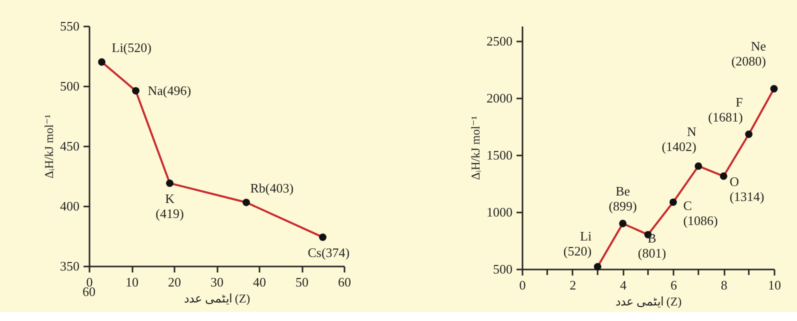 The image size is (797, 321). I want to click on x-tick-label: 8, so click(724, 285).